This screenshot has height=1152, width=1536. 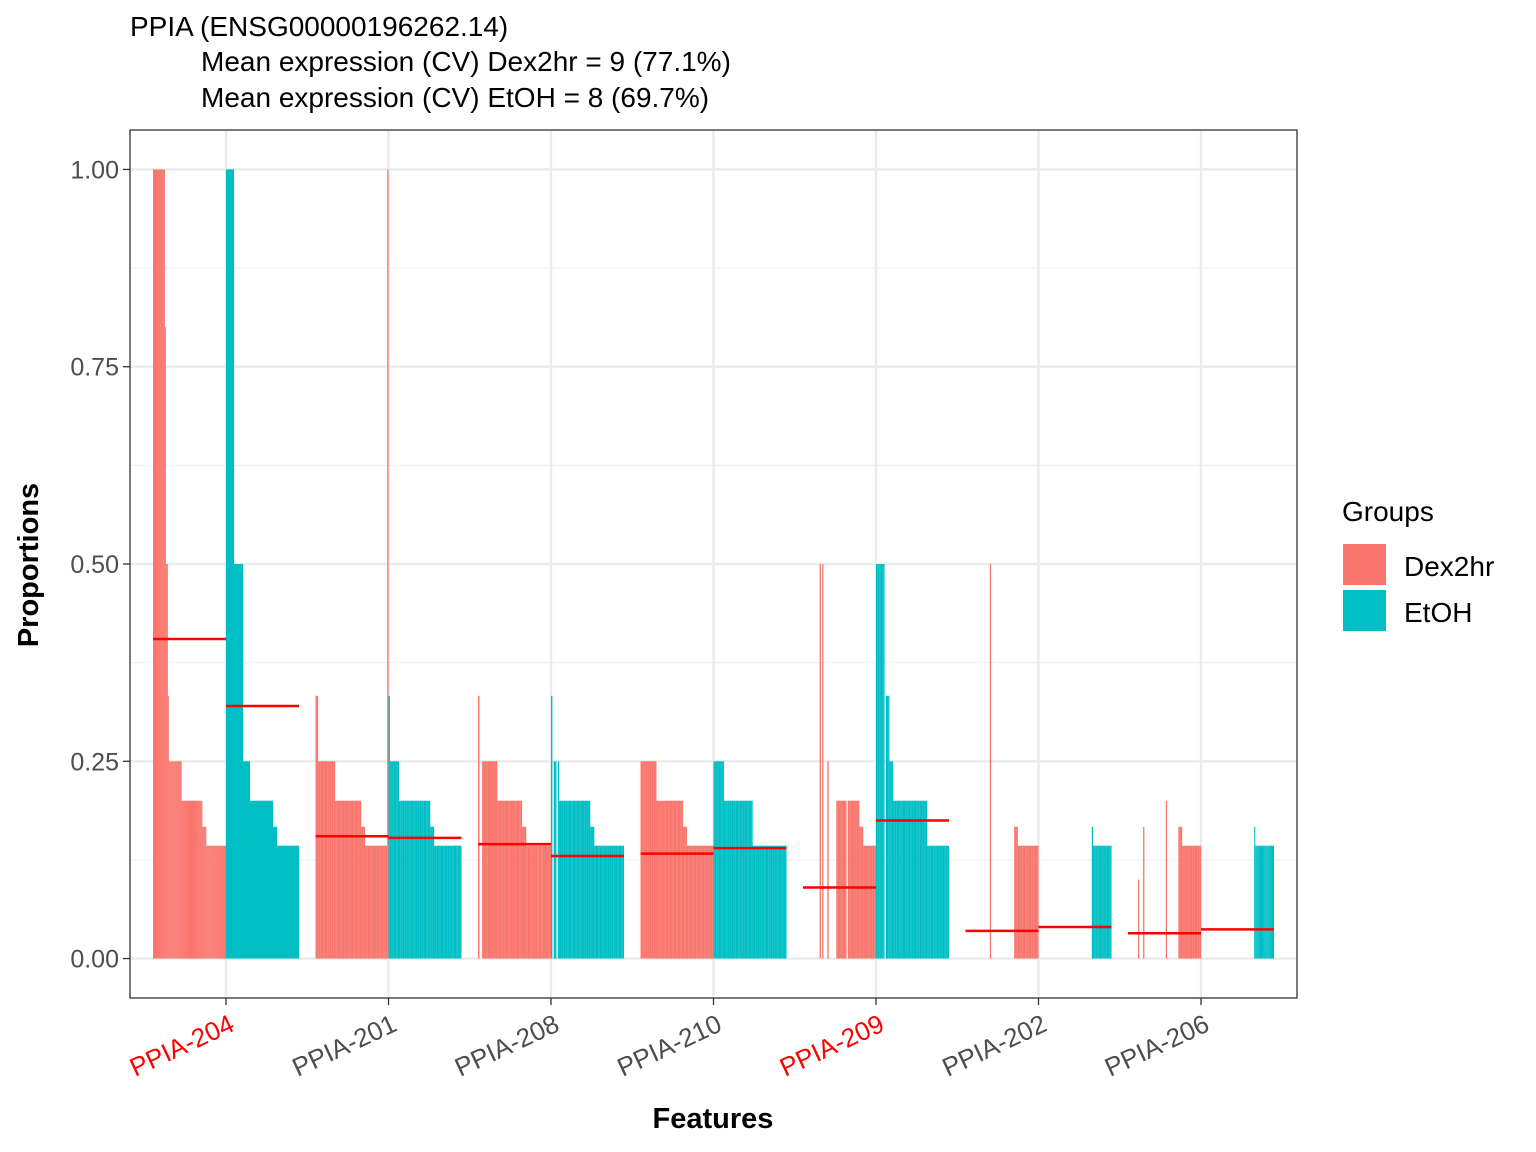 What do you see at coordinates (94, 960) in the screenshot?
I see `y-tick-label: 0.00` at bounding box center [94, 960].